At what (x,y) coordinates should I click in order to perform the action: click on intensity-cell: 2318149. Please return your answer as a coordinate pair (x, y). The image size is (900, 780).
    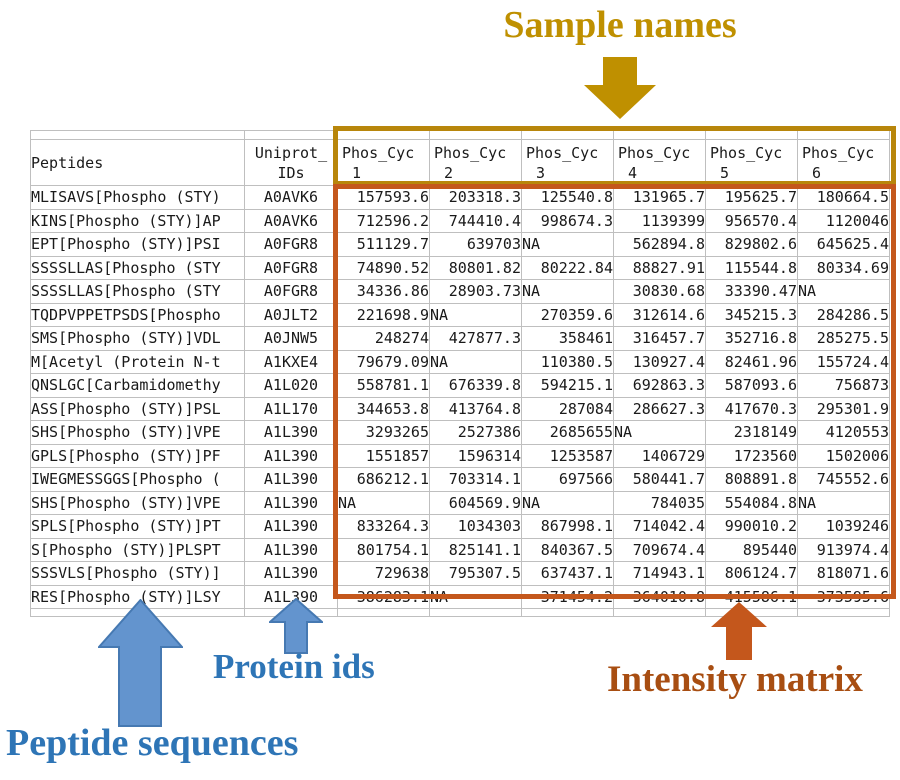
    Looking at the image, I should click on (751, 432).